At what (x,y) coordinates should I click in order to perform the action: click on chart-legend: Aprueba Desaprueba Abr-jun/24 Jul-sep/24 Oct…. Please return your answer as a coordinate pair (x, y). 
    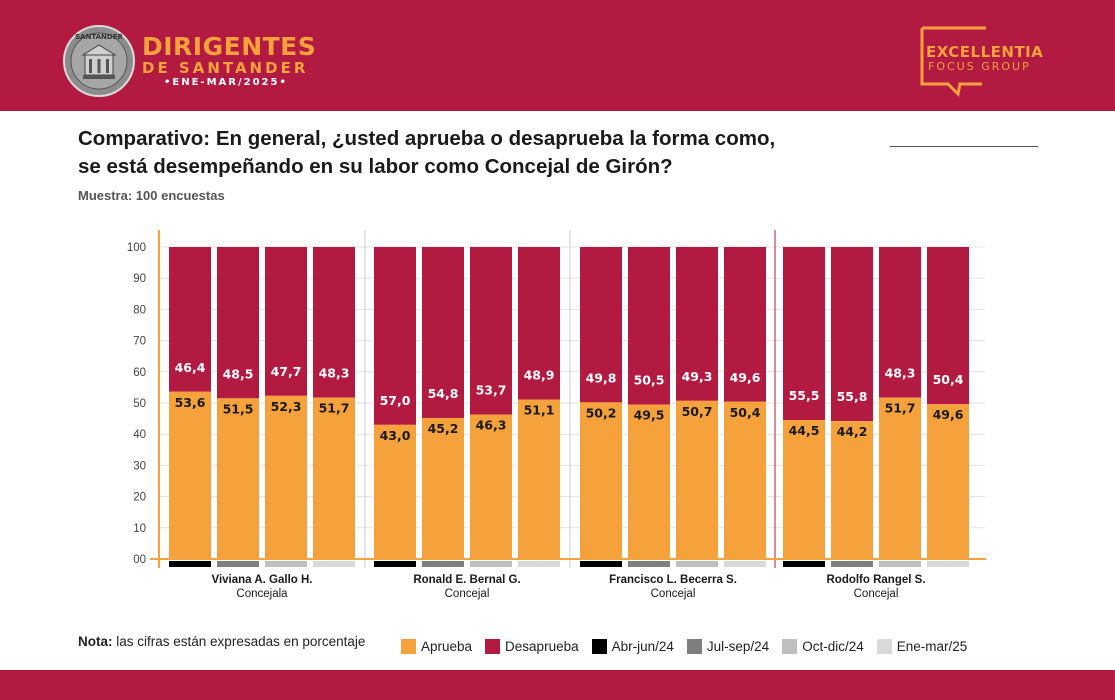
    Looking at the image, I should click on (690, 646).